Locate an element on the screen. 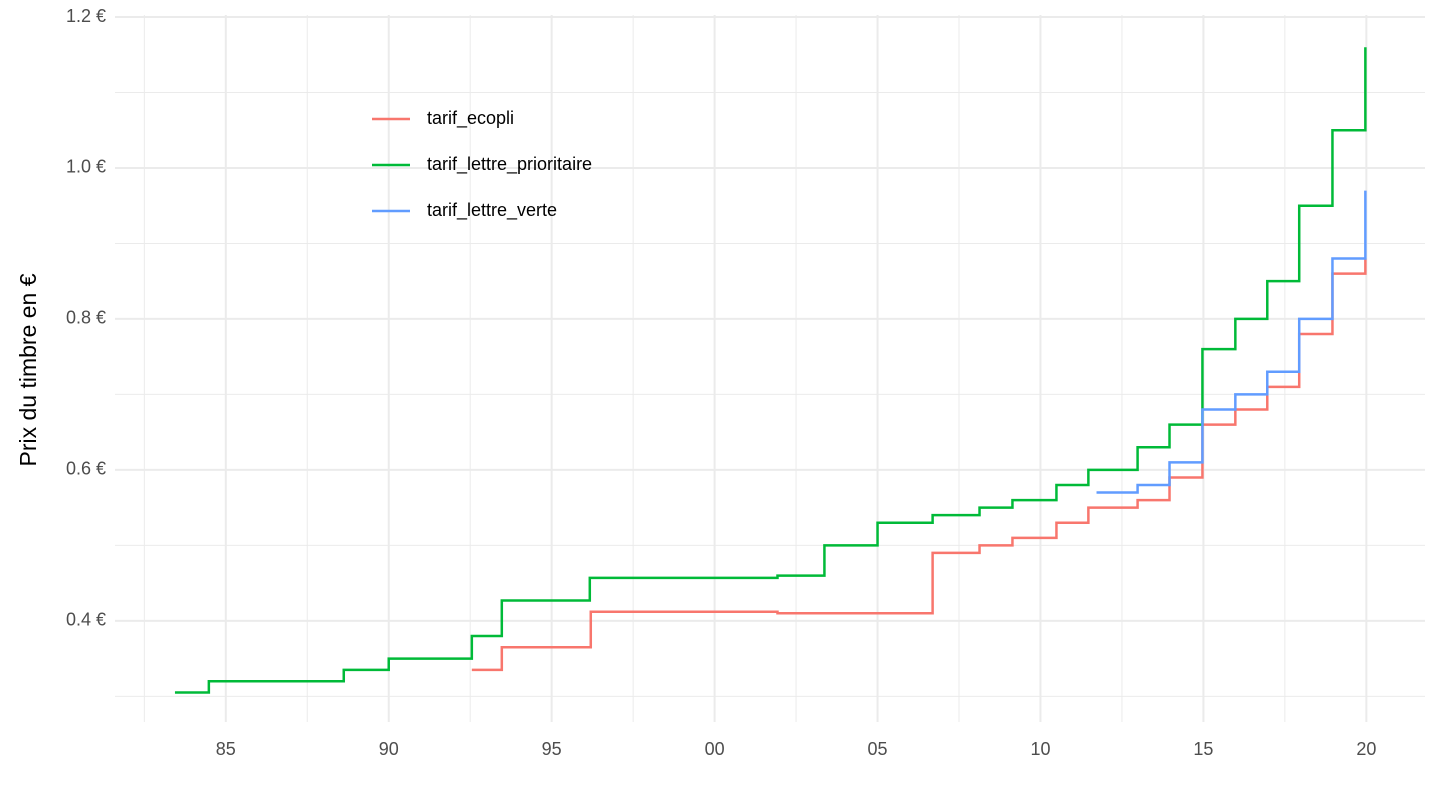  x-tick-label: 95 is located at coordinates (552, 749).